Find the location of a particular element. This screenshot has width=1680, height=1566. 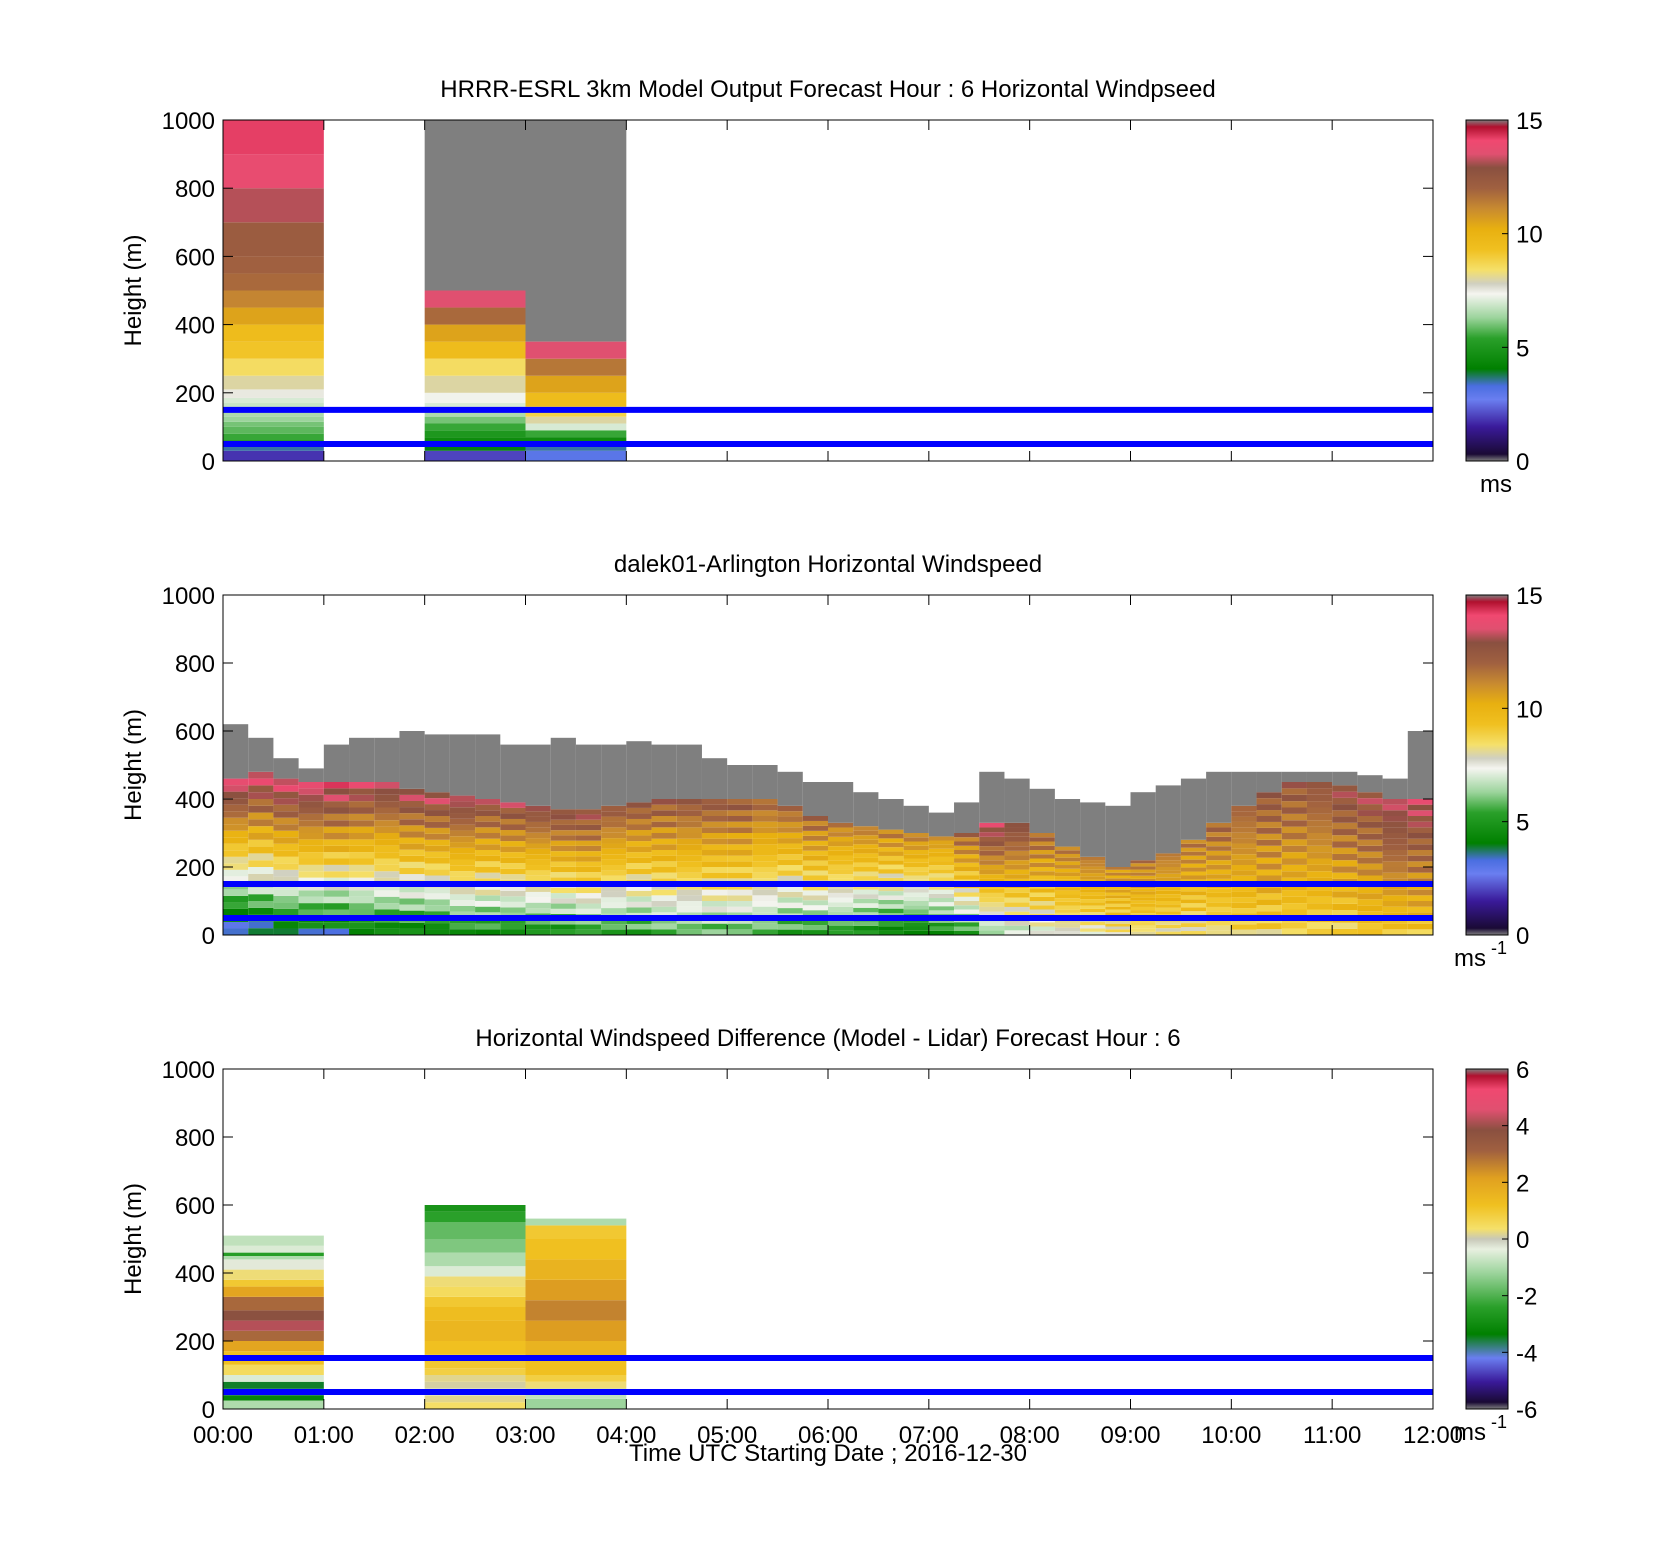

y-tick-label: 0 is located at coordinates (208, 462).